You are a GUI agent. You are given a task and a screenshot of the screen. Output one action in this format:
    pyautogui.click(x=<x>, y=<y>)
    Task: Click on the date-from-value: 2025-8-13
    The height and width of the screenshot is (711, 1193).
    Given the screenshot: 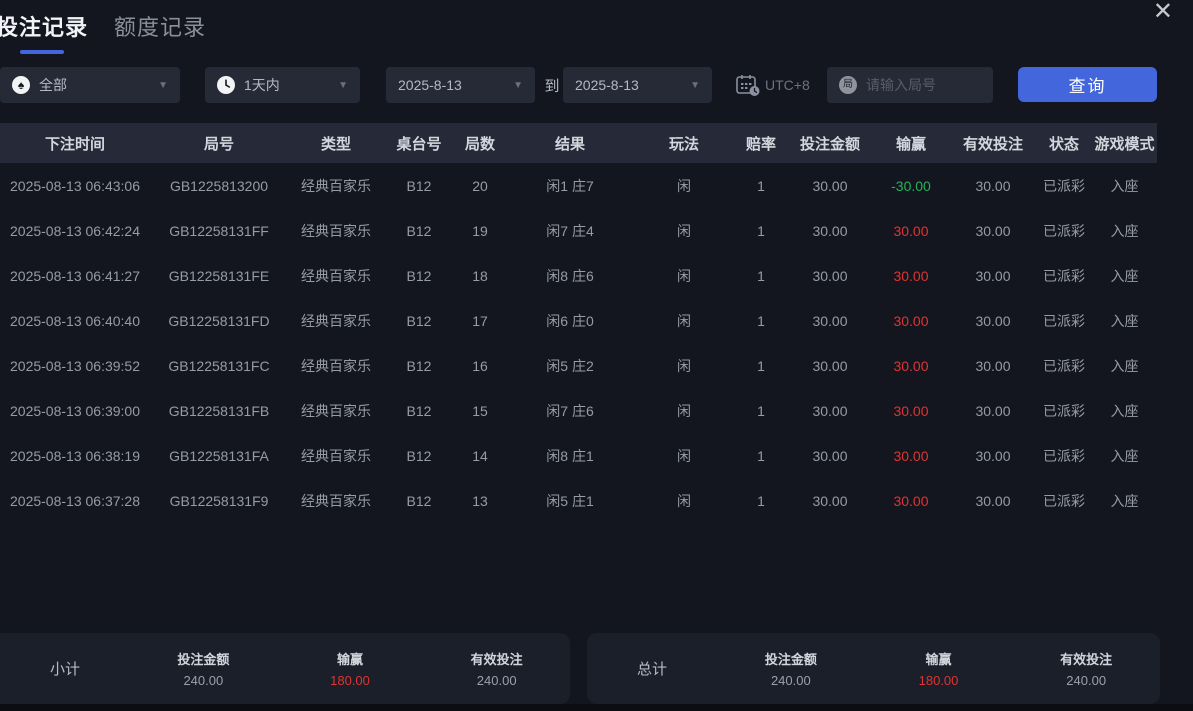 What is the action you would take?
    pyautogui.click(x=430, y=85)
    